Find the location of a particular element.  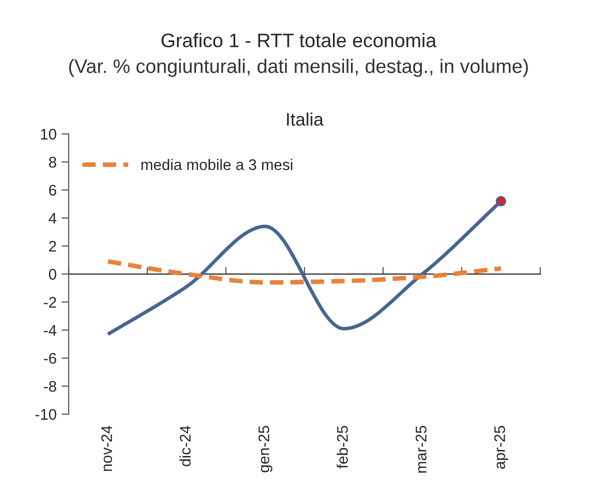

chart-subtitle: (Var. % congiunturali, dati mensili, destag., in volume) is located at coordinates (298, 67).